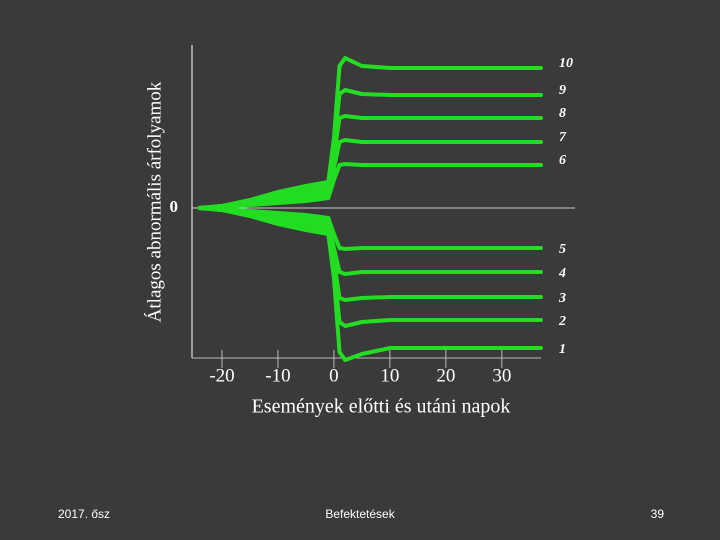 The height and width of the screenshot is (540, 720). I want to click on x-tick-label: -20, so click(221, 375).